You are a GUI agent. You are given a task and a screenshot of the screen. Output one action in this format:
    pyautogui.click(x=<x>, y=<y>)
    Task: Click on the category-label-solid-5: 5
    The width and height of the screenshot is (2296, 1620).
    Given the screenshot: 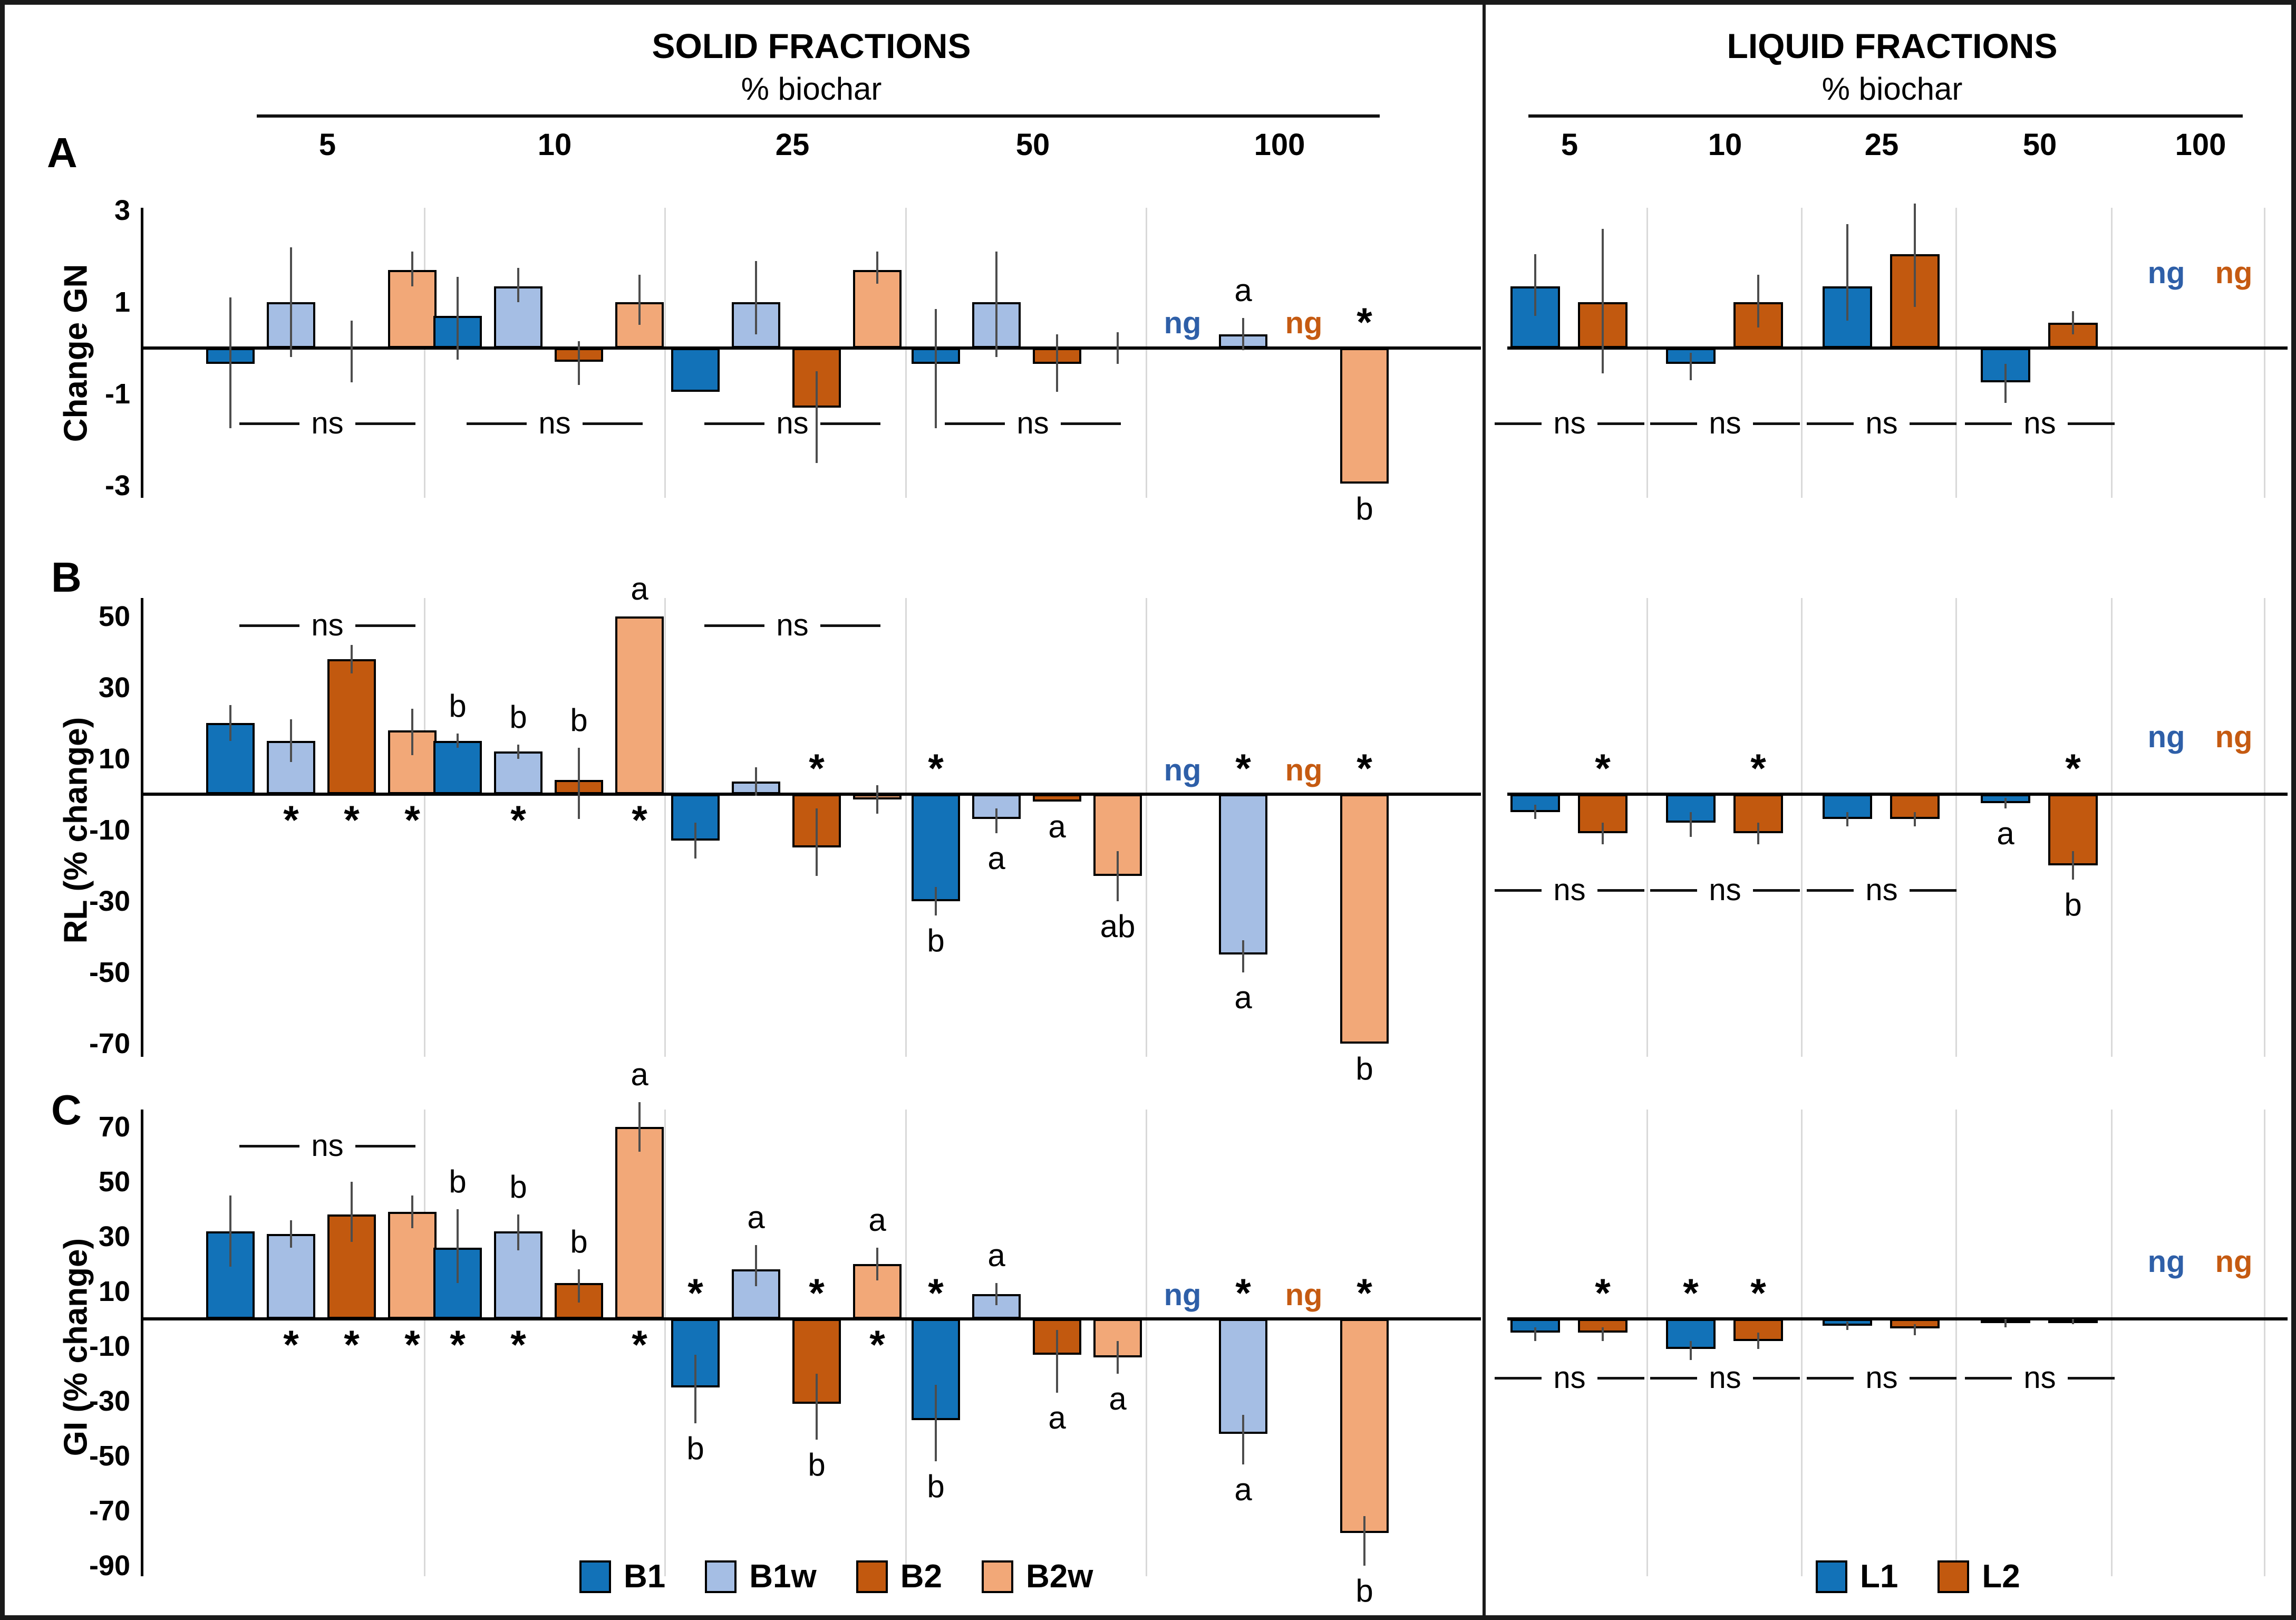 What is the action you would take?
    pyautogui.click(x=327, y=145)
    